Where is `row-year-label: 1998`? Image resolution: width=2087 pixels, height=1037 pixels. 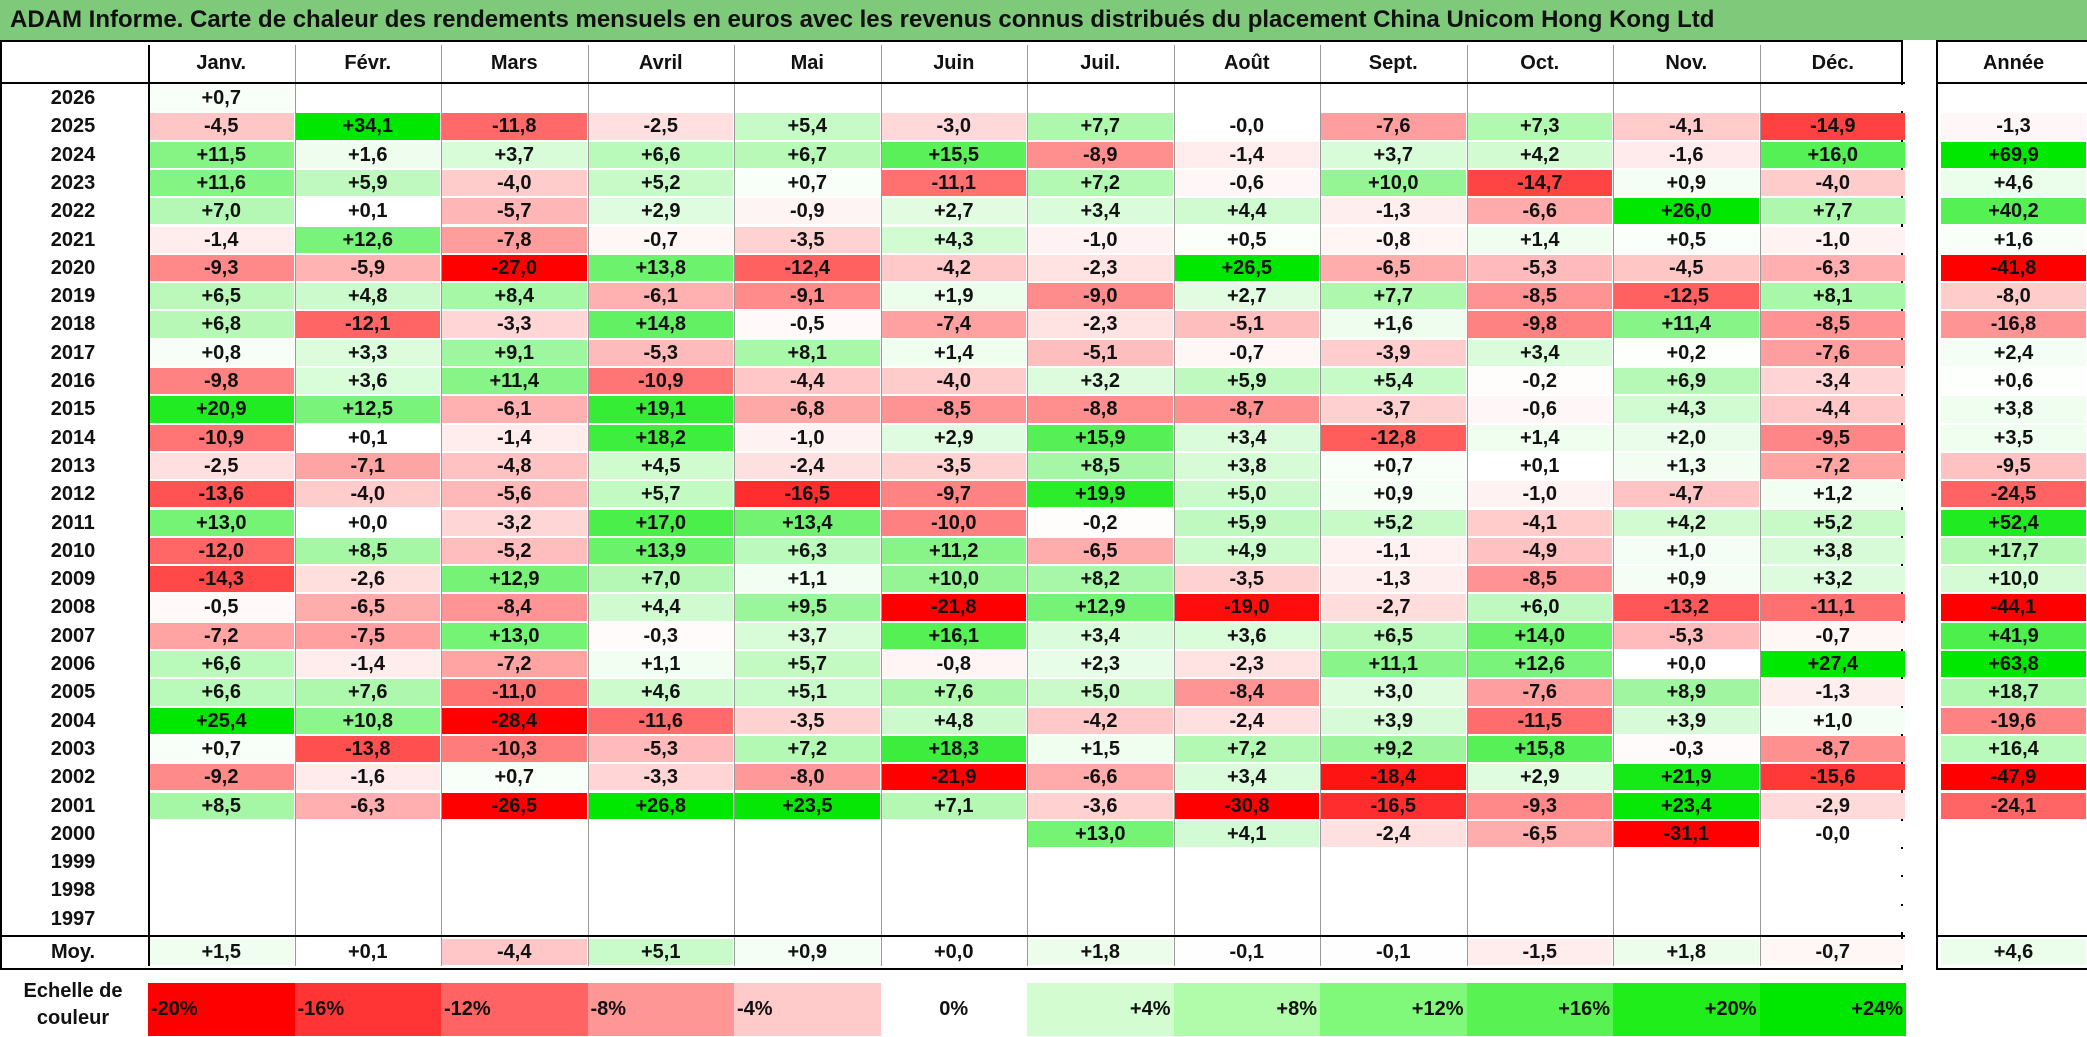
row-year-label: 1998 is located at coordinates (73, 890).